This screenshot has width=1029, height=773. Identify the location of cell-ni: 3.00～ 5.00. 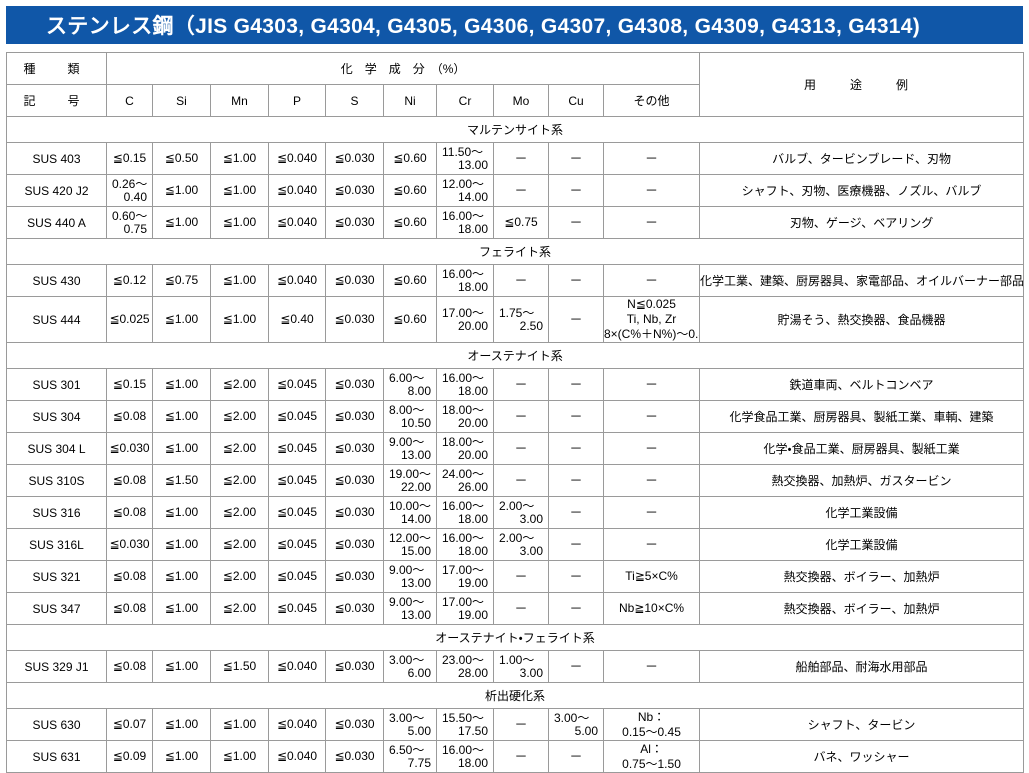
(410, 724).